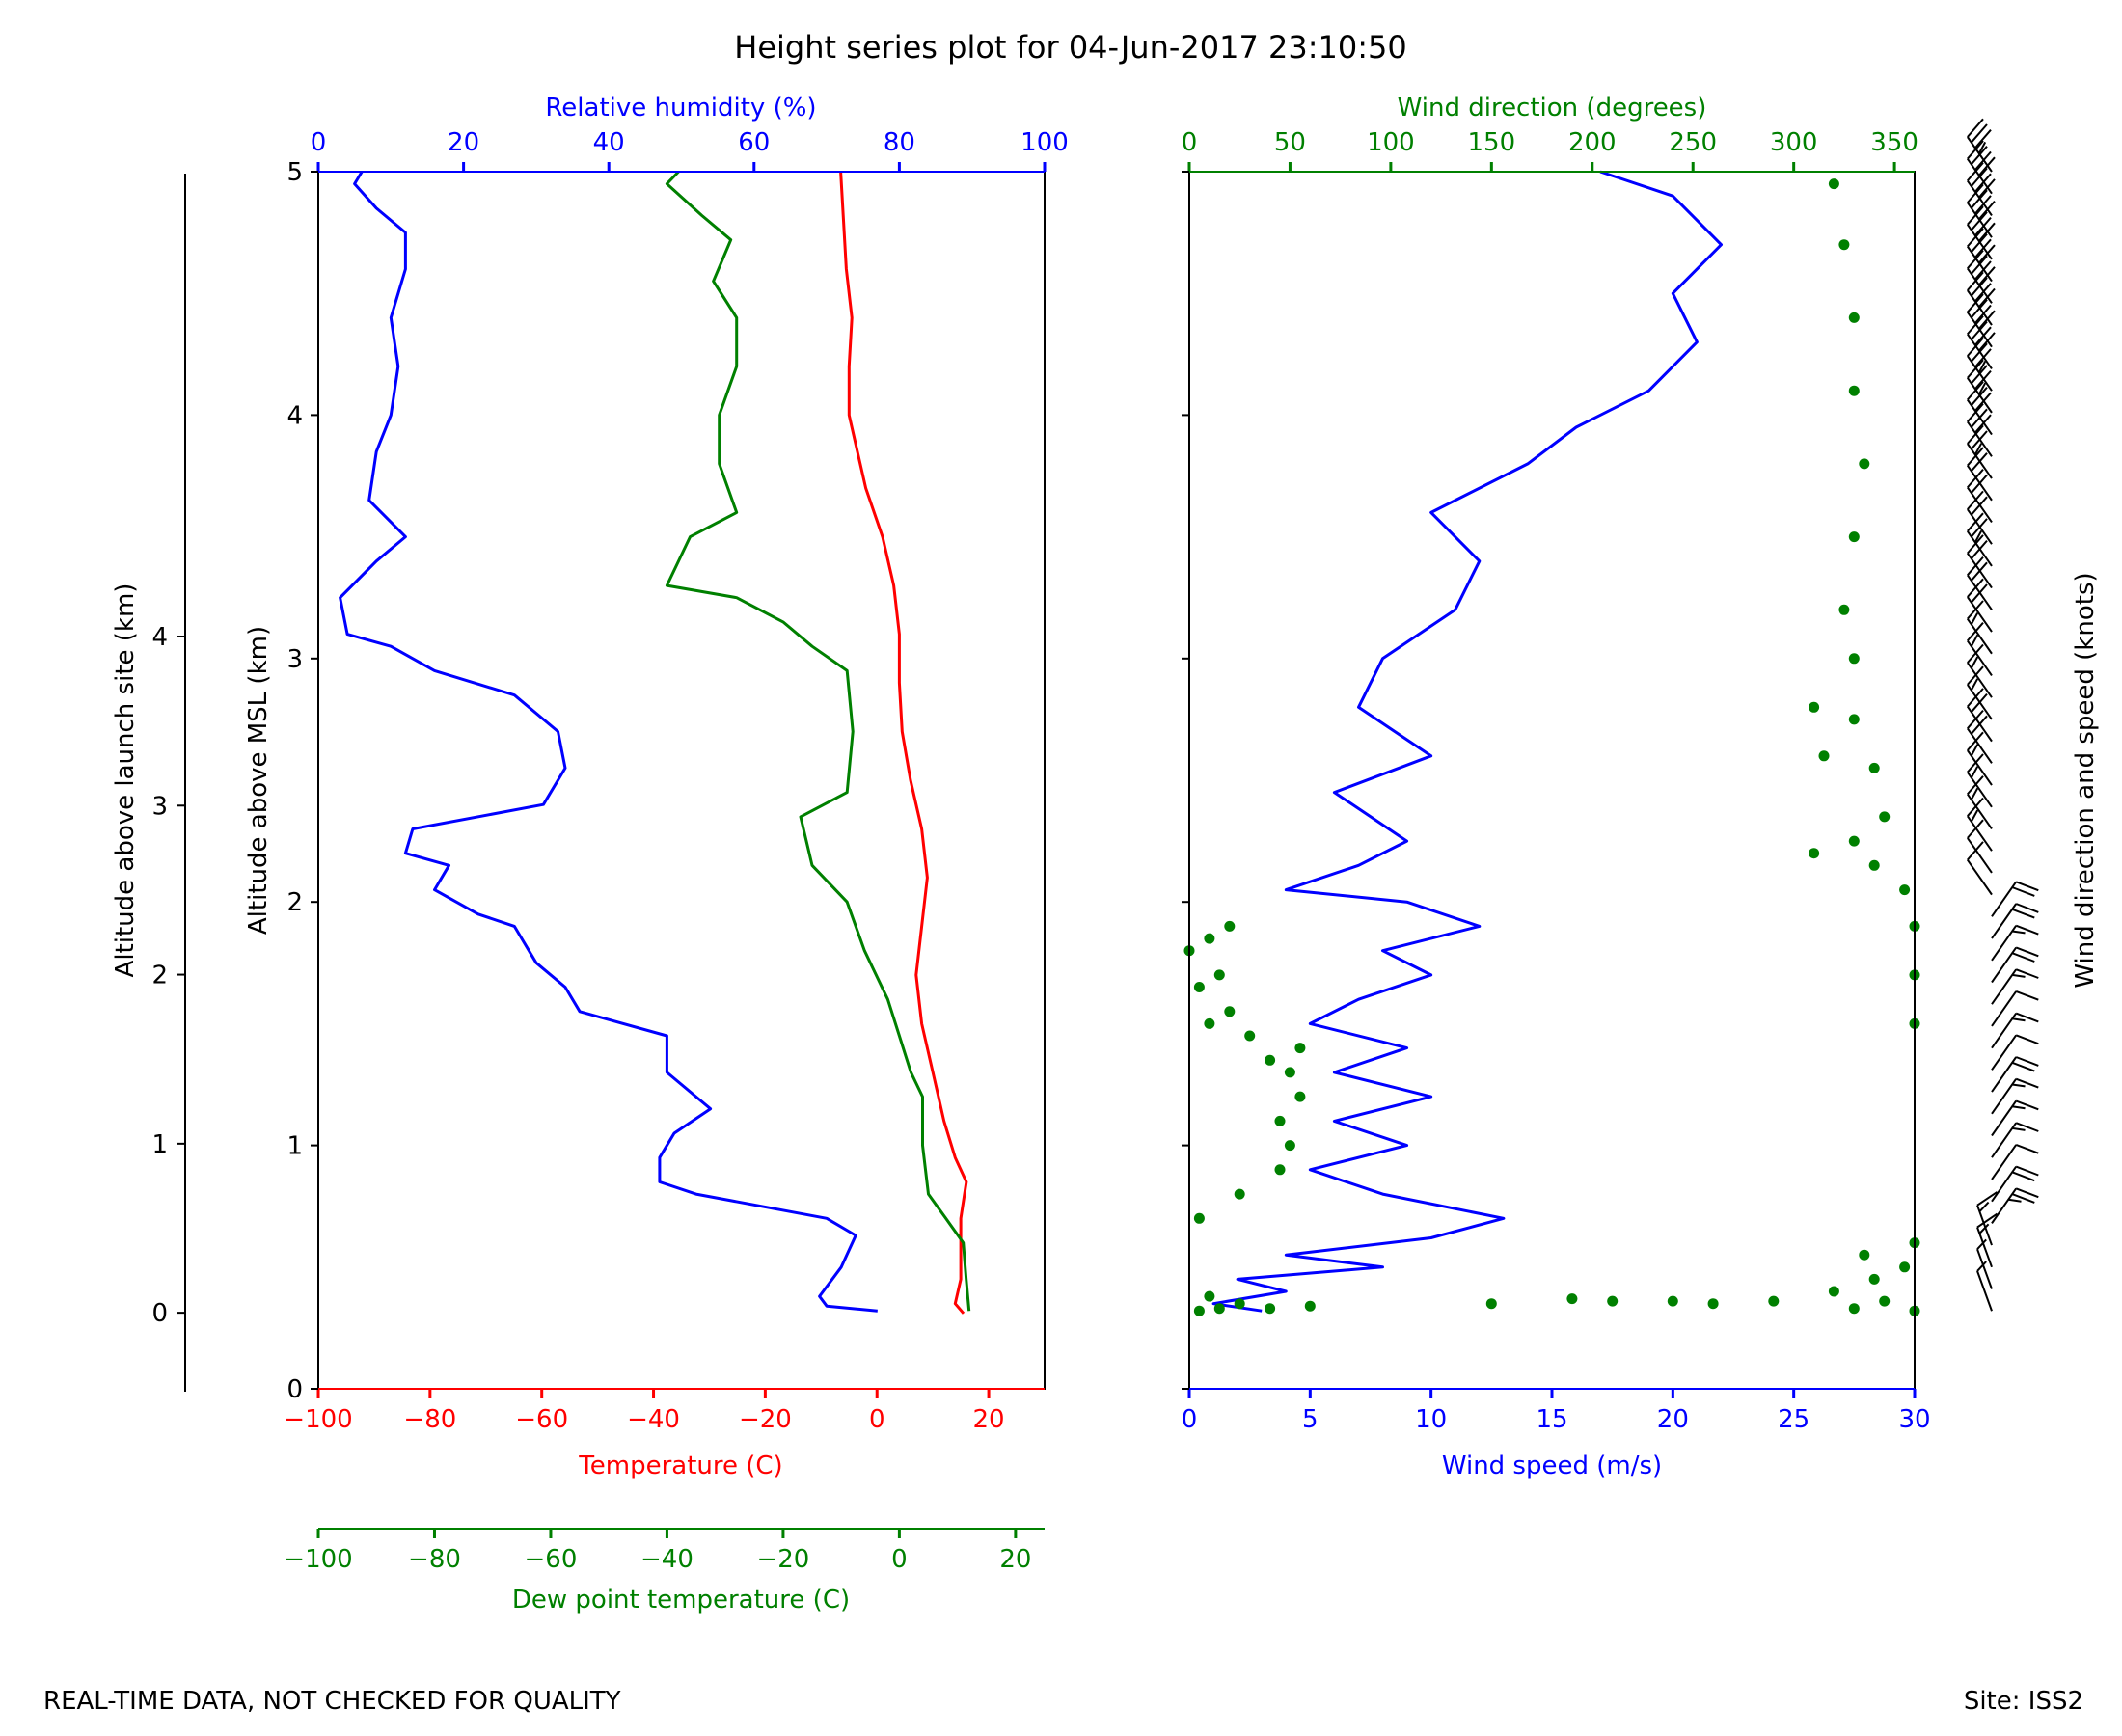  I want to click on launch-tick-label: 0, so click(160, 1313).